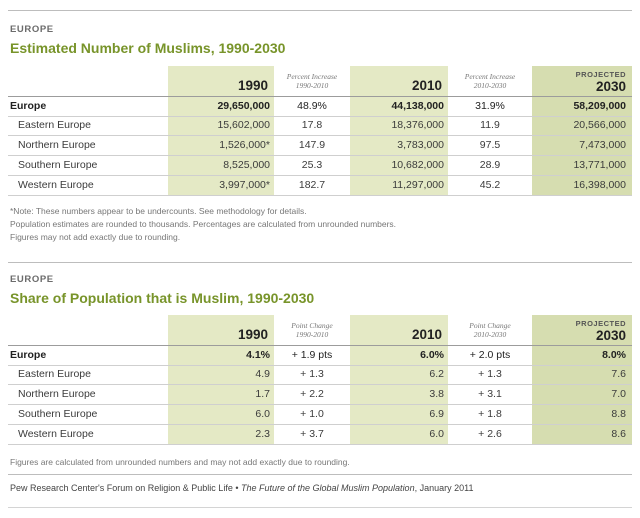 The image size is (640, 518). What do you see at coordinates (490, 374) in the screenshot?
I see `change-2010-2030: + 1.3` at bounding box center [490, 374].